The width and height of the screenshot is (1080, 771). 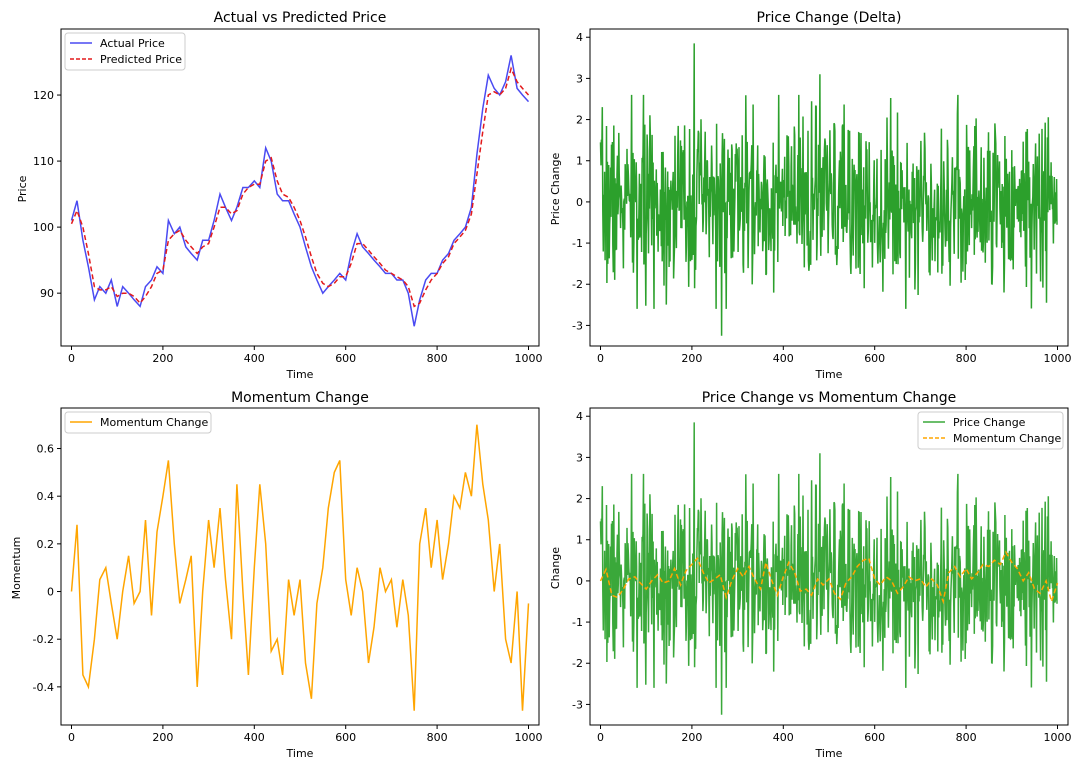 I want to click on y-tick-label: 120, so click(x=43, y=95).